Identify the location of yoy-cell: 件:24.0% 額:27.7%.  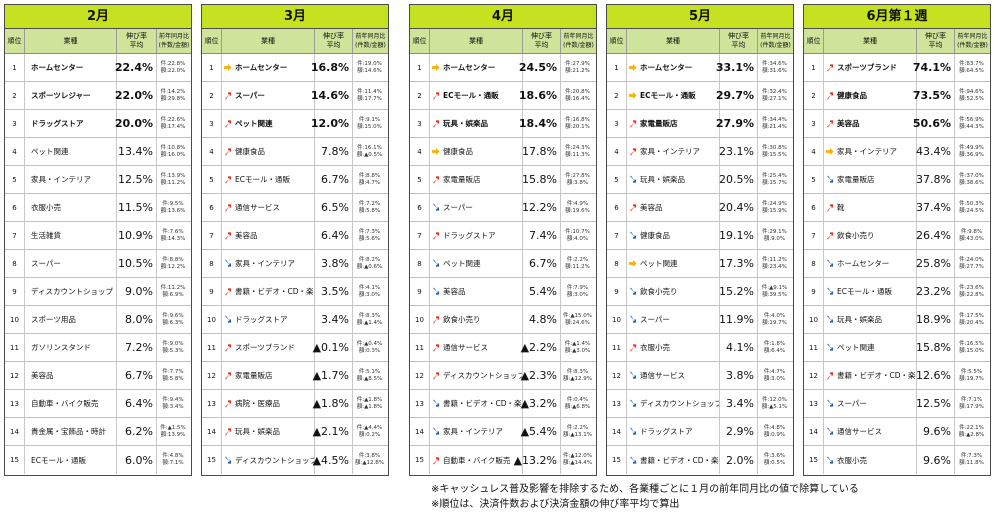
(972, 263).